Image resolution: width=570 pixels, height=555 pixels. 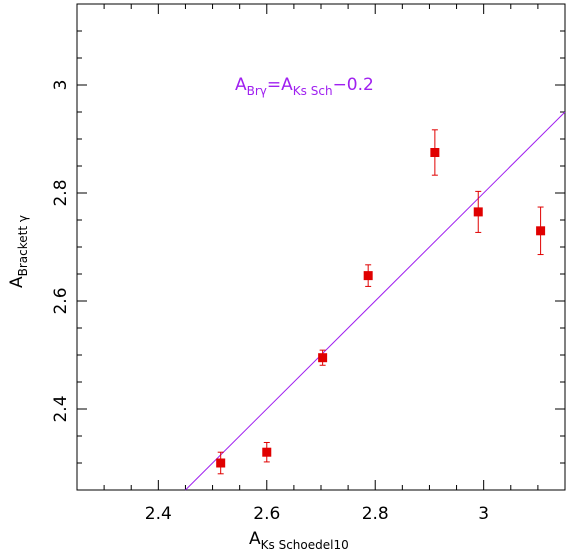 I want to click on annotation-a1: A, so click(x=241, y=85).